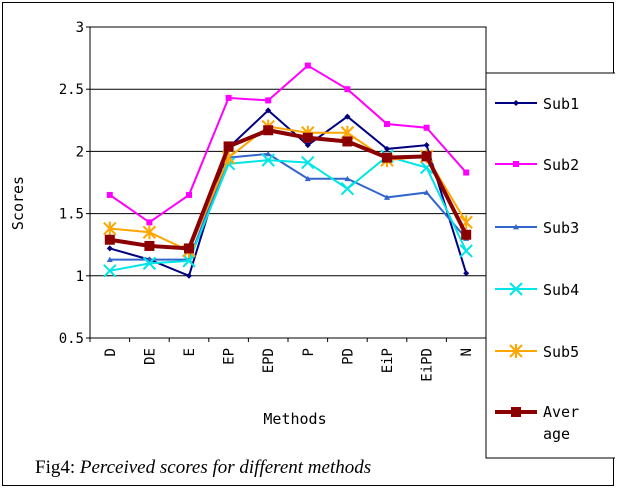 The height and width of the screenshot is (490, 618). Describe the element at coordinates (537, 104) in the screenshot. I see `legend-item-sub1: Sub1` at that location.